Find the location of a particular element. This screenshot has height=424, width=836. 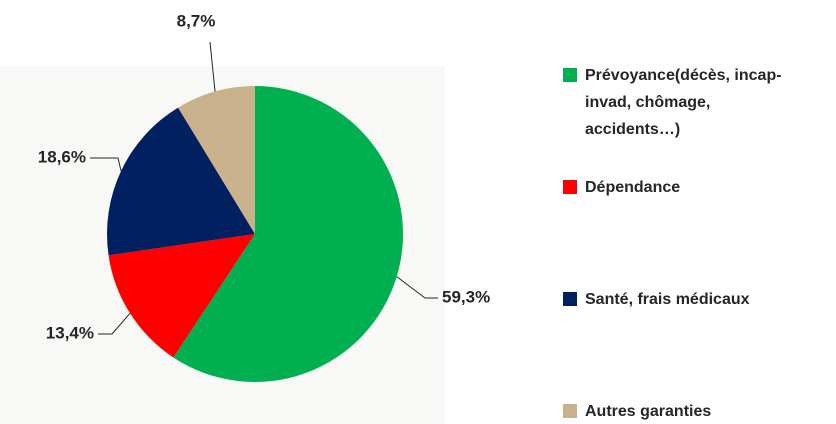

legend-label: Dépendance is located at coordinates (633, 187).